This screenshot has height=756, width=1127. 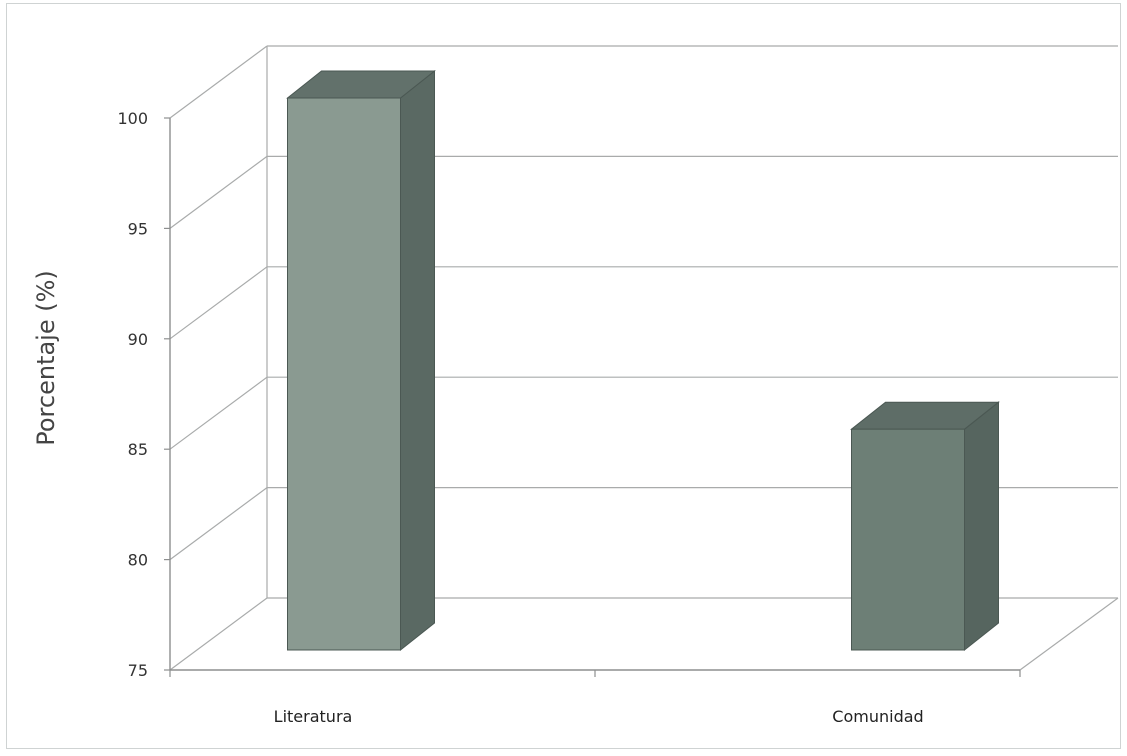 I want to click on y-axis-title: Porcentaje (%), so click(x=46, y=358).